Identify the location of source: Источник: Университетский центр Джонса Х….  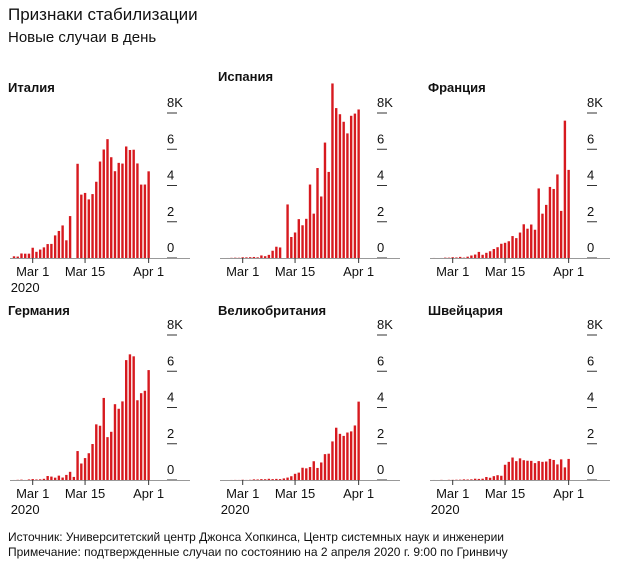
(256, 537).